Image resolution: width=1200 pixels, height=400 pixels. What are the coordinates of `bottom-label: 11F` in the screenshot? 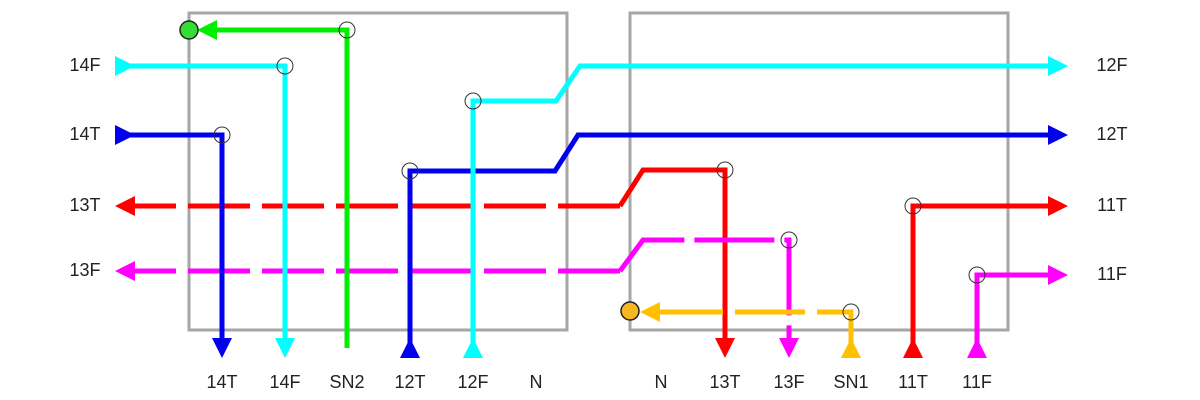 It's located at (977, 382).